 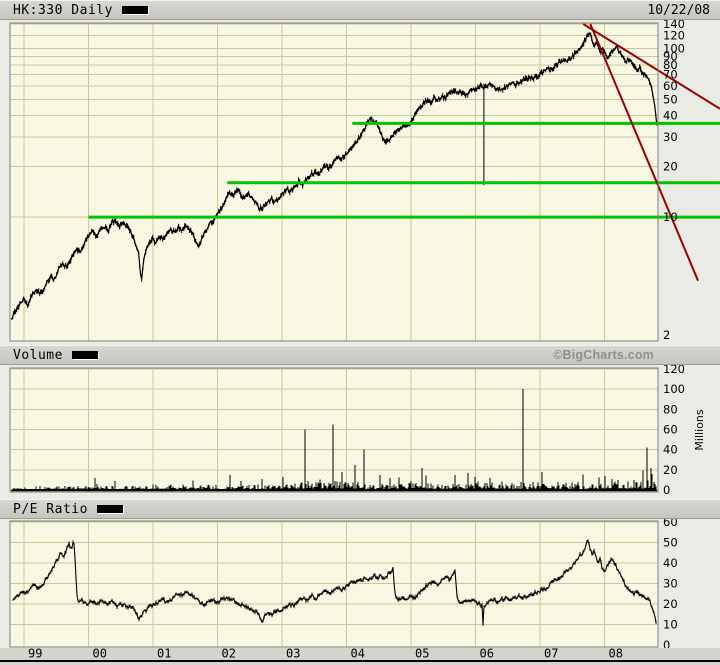 I want to click on chart-date: 10/22/08, so click(x=678, y=10).